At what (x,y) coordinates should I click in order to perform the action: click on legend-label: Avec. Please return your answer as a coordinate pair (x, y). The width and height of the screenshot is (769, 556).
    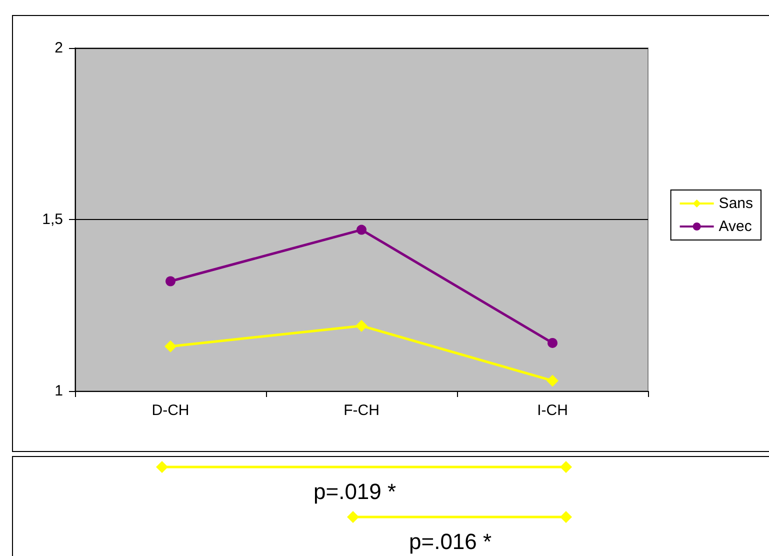
    Looking at the image, I should click on (735, 226).